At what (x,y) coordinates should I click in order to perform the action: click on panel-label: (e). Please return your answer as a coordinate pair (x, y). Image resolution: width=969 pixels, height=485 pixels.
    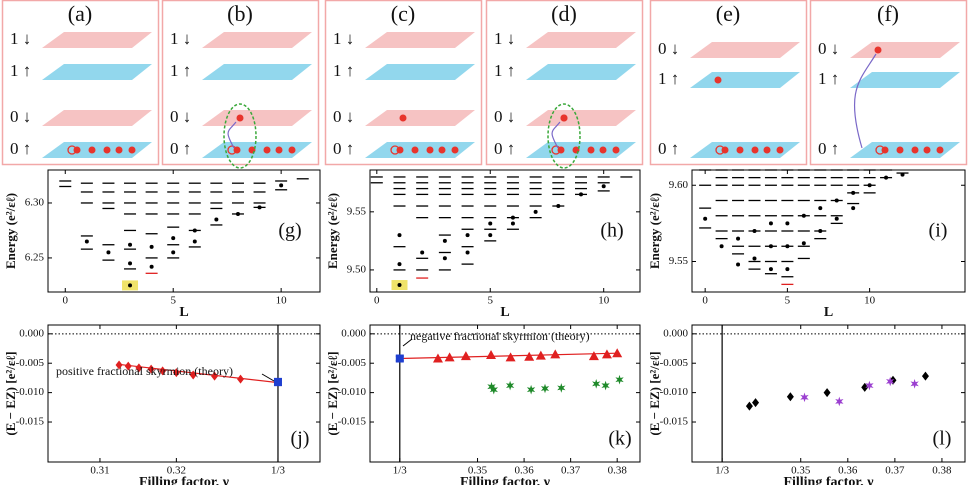
    Looking at the image, I should click on (728, 13).